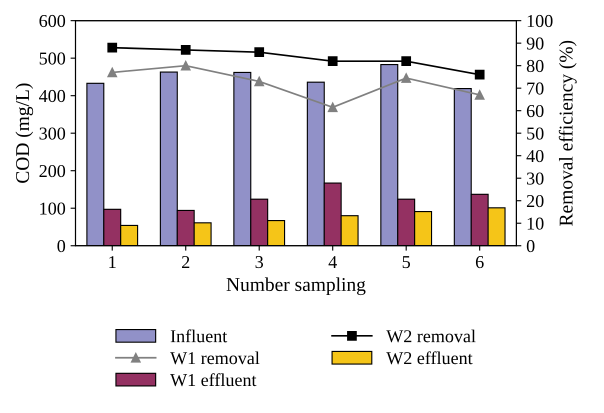 The image size is (604, 413). Describe the element at coordinates (540, 21) in the screenshot. I see `y2-tick-label: 100` at that location.